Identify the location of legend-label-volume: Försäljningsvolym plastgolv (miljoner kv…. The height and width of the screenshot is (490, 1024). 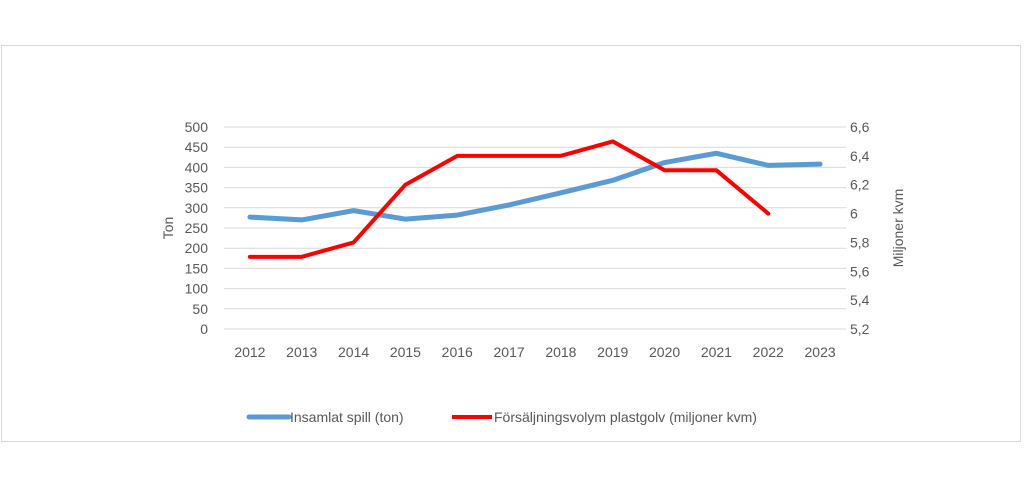
(625, 417).